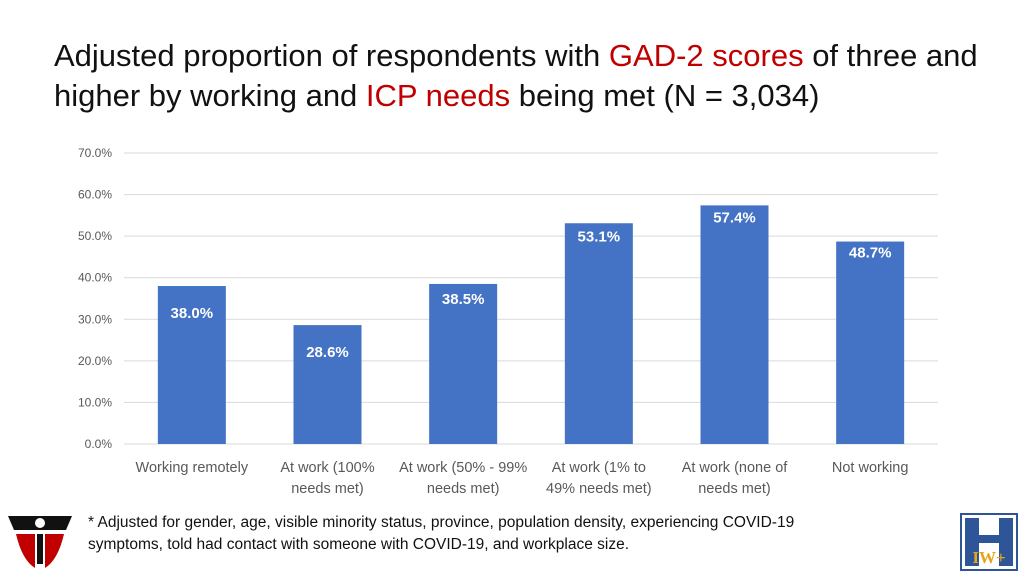 The width and height of the screenshot is (1024, 576). I want to click on data-label: 48.7%, so click(870, 253).